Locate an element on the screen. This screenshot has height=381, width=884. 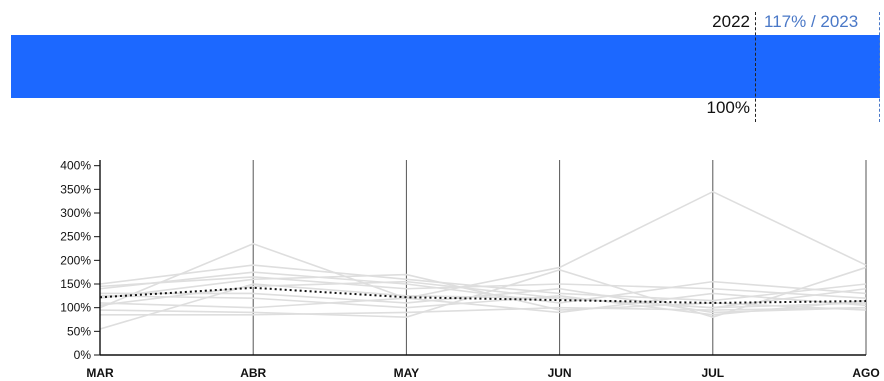
compare-label: 117% / 2023 is located at coordinates (811, 21).